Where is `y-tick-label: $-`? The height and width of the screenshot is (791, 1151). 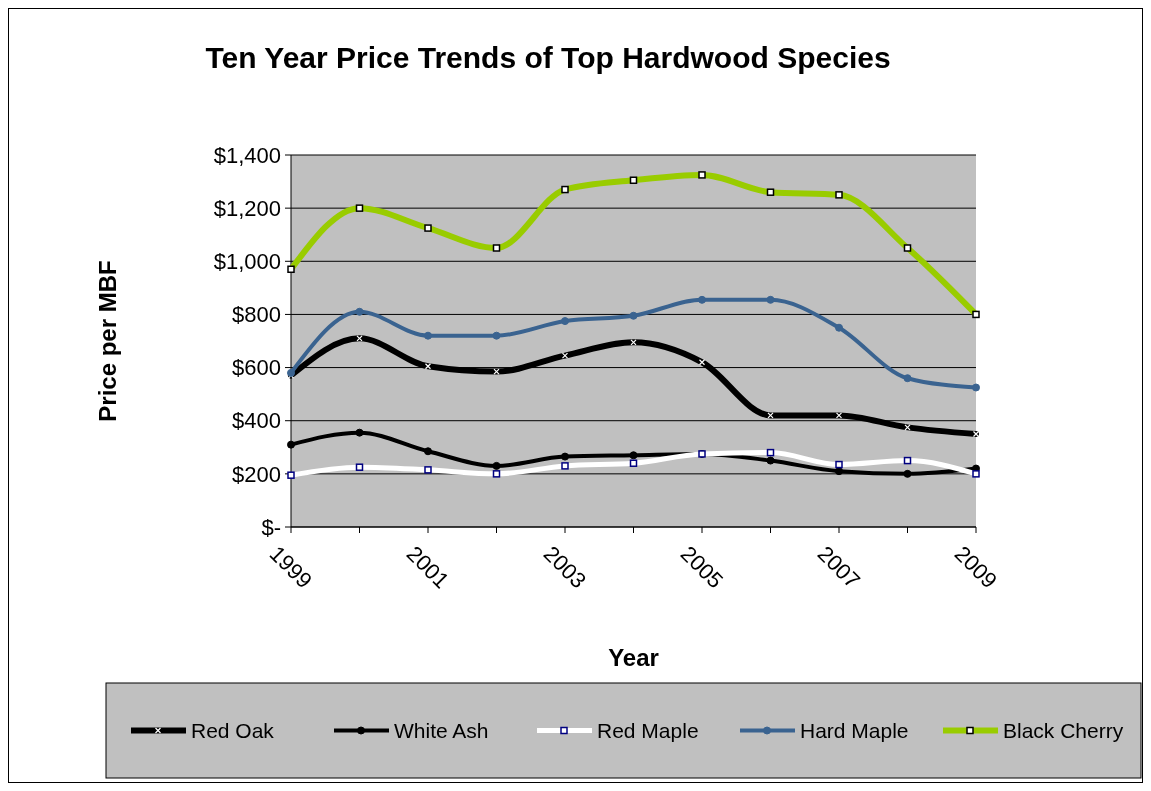
y-tick-label: $- is located at coordinates (271, 527).